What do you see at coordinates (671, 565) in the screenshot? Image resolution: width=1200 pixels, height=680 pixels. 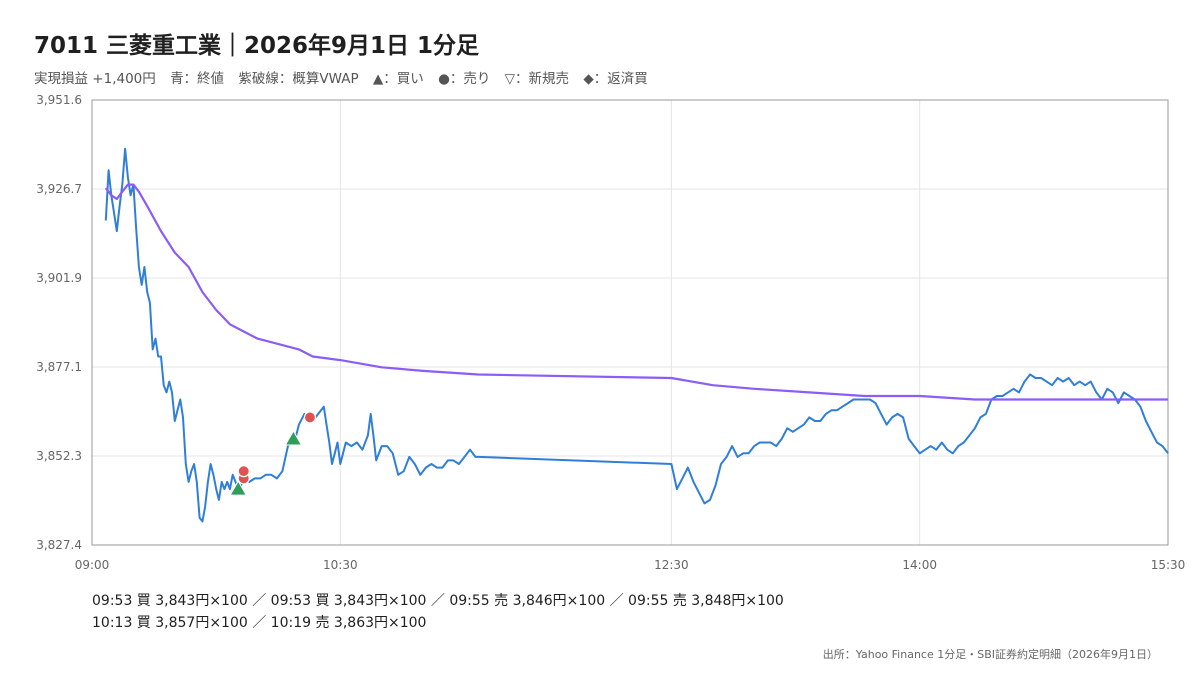 I see `x-tick-label: 12:30` at bounding box center [671, 565].